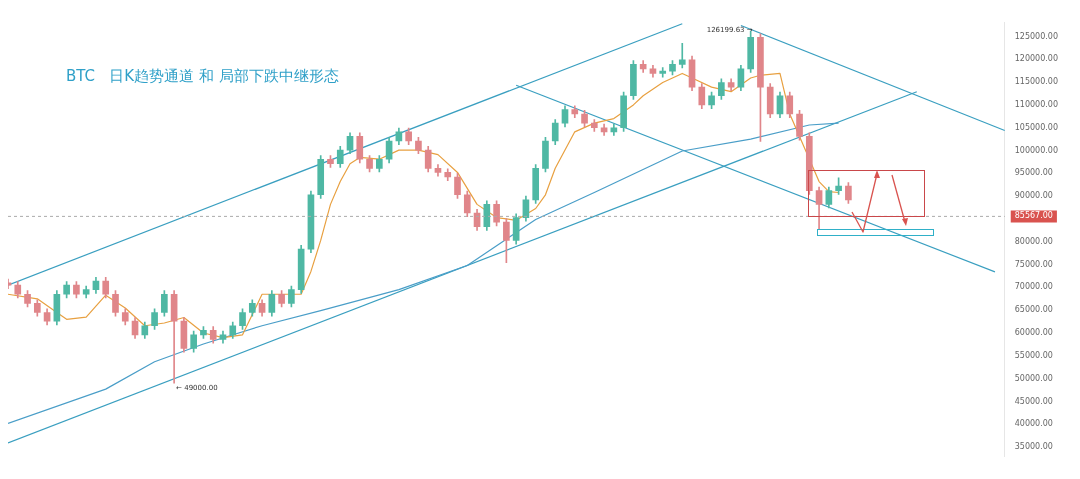  Describe the element at coordinates (1036, 127) in the screenshot. I see `y-tick-label: 105000.00` at that location.